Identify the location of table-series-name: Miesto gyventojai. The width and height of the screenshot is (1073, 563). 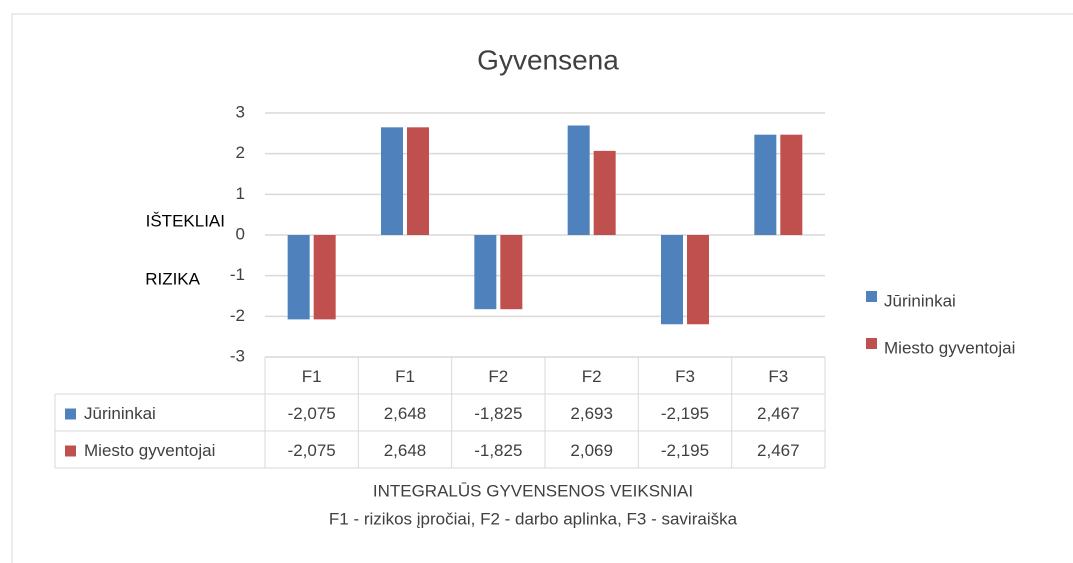
(149, 450).